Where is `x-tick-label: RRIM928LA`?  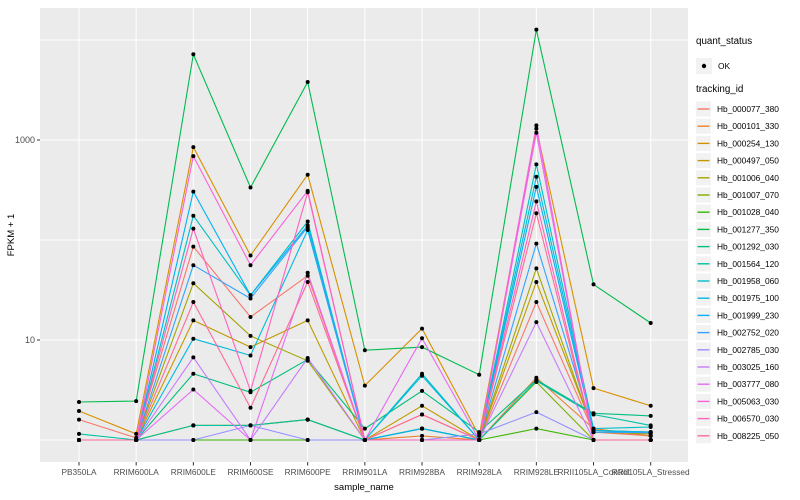 x-tick-label: RRIM928LA is located at coordinates (480, 472).